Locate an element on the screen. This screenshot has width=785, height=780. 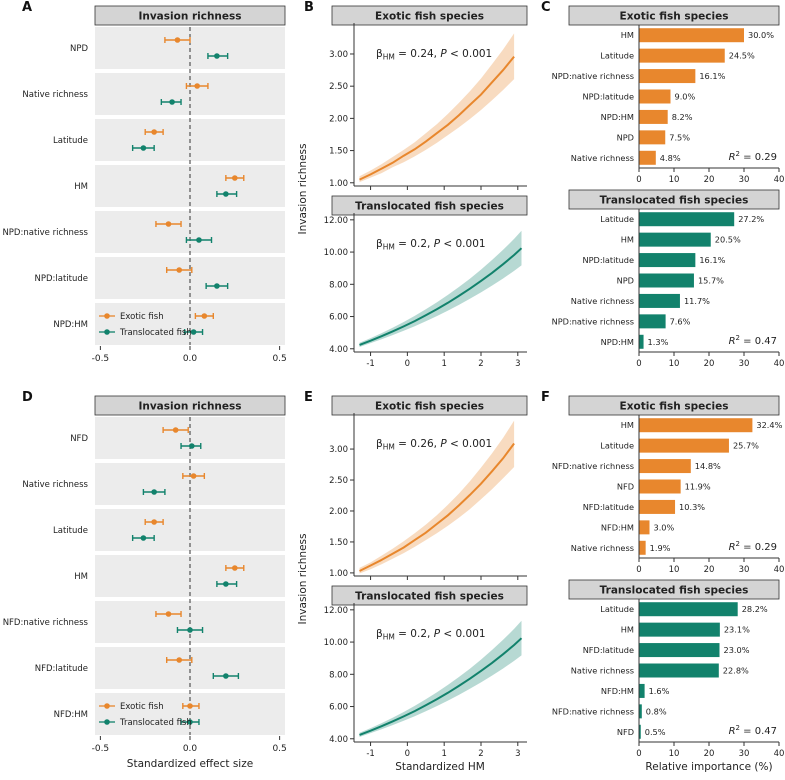
svg-text: 3.00 is located at coordinates (338, 55).